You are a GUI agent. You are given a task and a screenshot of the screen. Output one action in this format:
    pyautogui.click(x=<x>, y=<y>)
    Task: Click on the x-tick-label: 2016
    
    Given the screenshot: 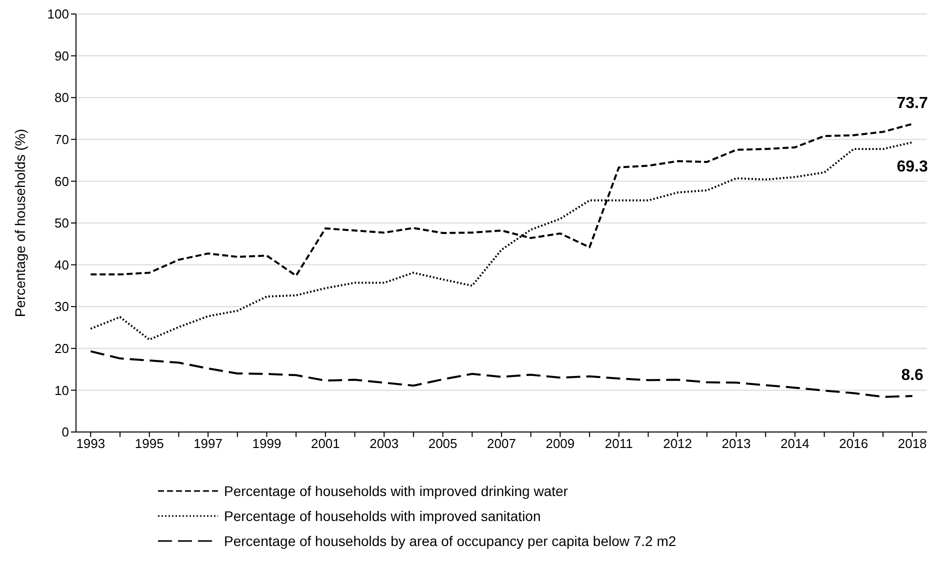 What is the action you would take?
    pyautogui.click(x=853, y=444)
    